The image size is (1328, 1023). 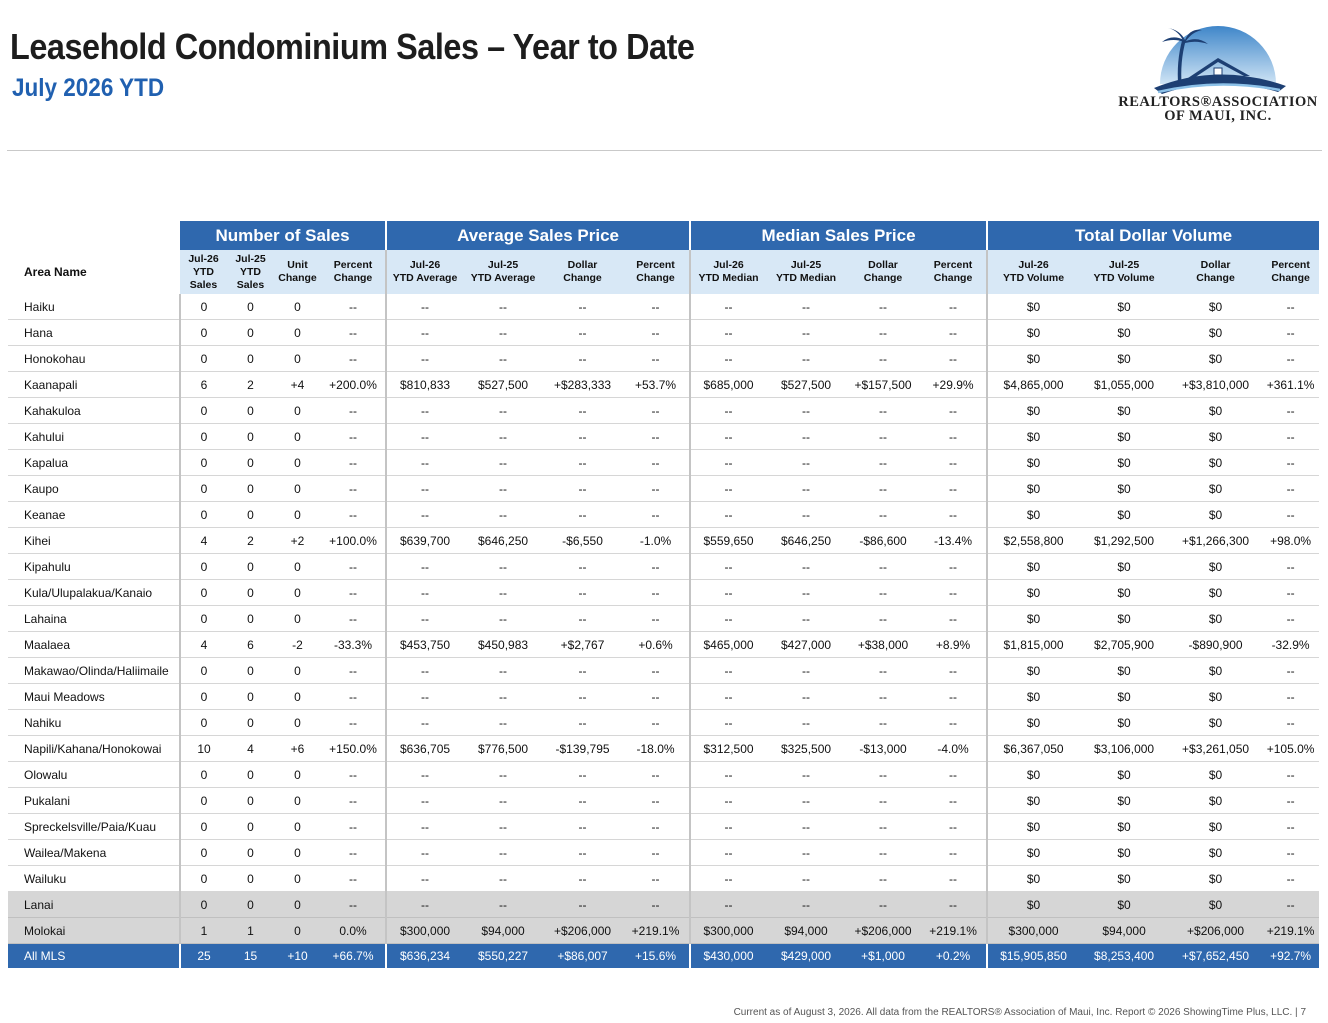 What do you see at coordinates (1124, 955) in the screenshot?
I see `table-cell: $8,253,400` at bounding box center [1124, 955].